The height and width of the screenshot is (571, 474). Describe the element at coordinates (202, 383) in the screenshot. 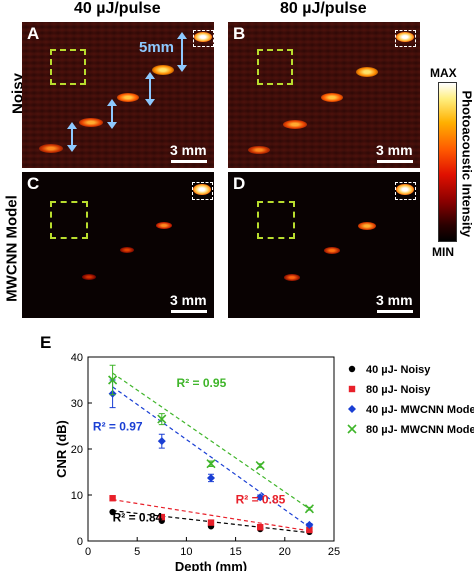

I see `r2-label: R² = 0.95` at that location.